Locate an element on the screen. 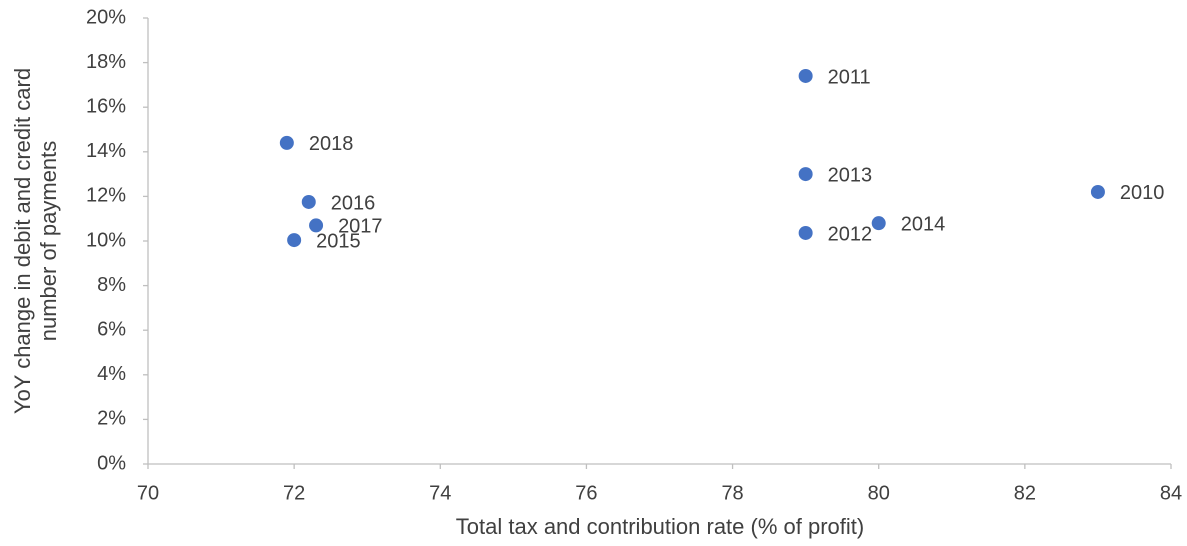  point-label: 2011 is located at coordinates (849, 77).